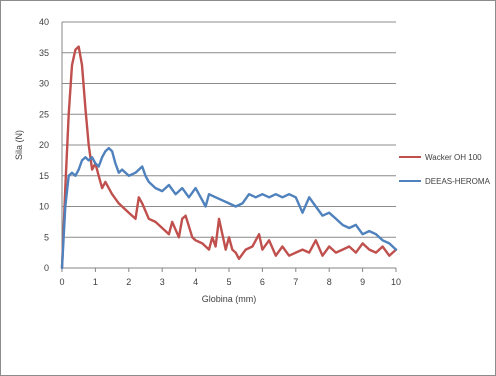 Image resolution: width=496 pixels, height=376 pixels. Describe the element at coordinates (128, 282) in the screenshot. I see `x-tick-label: 2` at that location.